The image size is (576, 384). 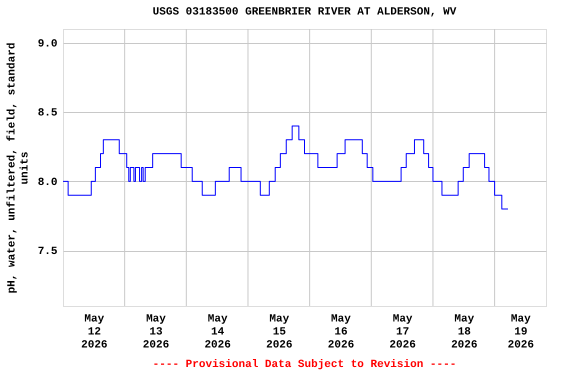 What do you see at coordinates (48, 252) in the screenshot?
I see `y-tick-label: 7.5` at bounding box center [48, 252].